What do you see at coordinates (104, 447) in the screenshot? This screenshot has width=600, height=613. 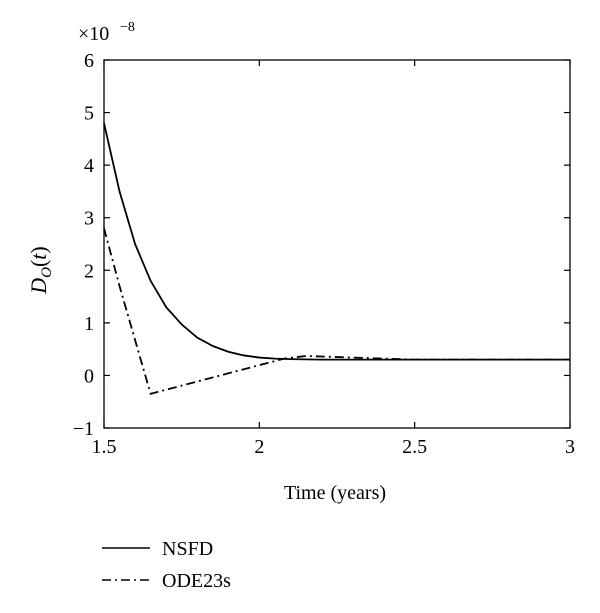 I see `x-tick-label: 1.5` at bounding box center [104, 447].